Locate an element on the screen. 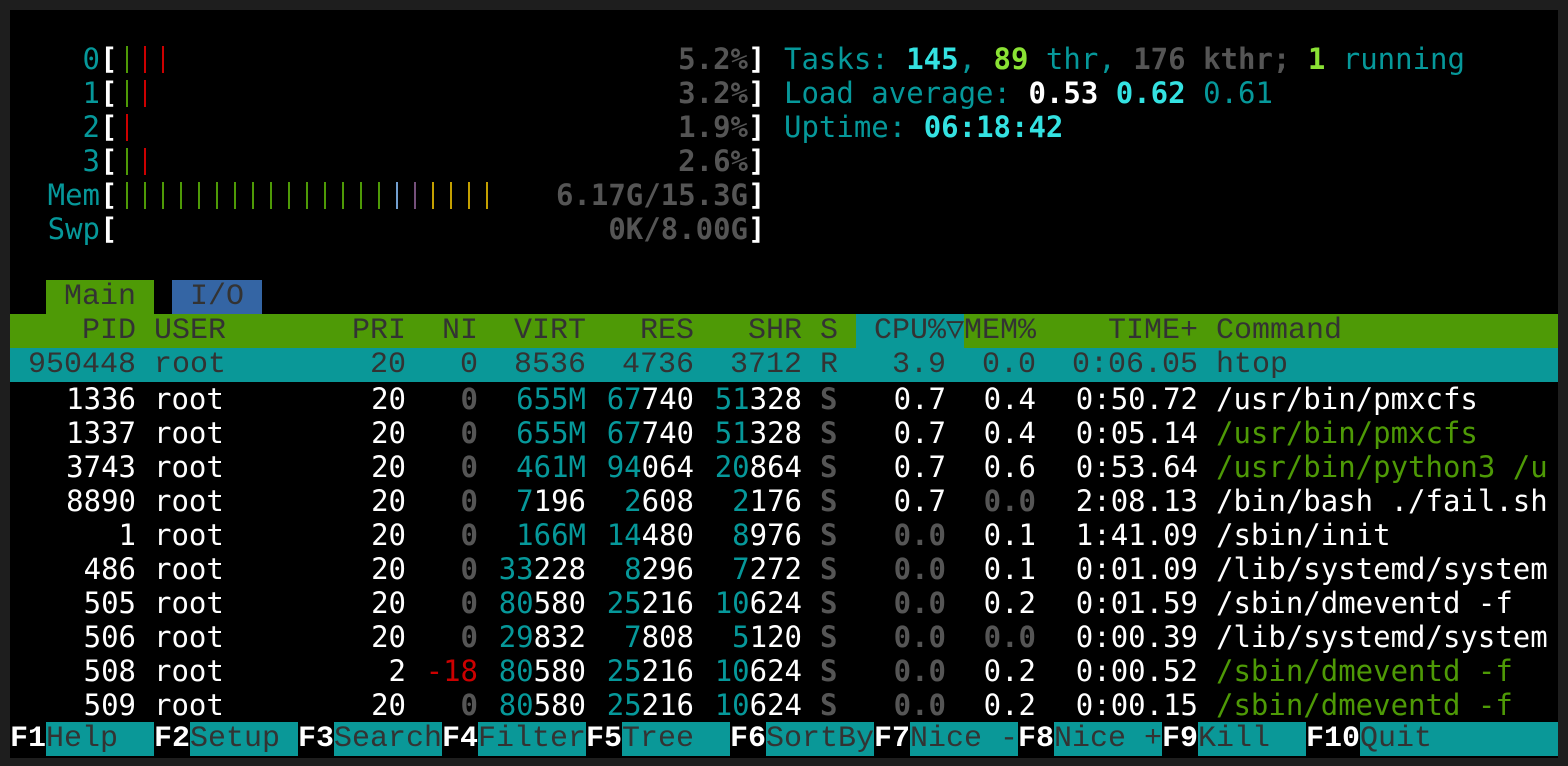 The width and height of the screenshot is (1568, 766). header-cpu: CPU% is located at coordinates (909, 331).